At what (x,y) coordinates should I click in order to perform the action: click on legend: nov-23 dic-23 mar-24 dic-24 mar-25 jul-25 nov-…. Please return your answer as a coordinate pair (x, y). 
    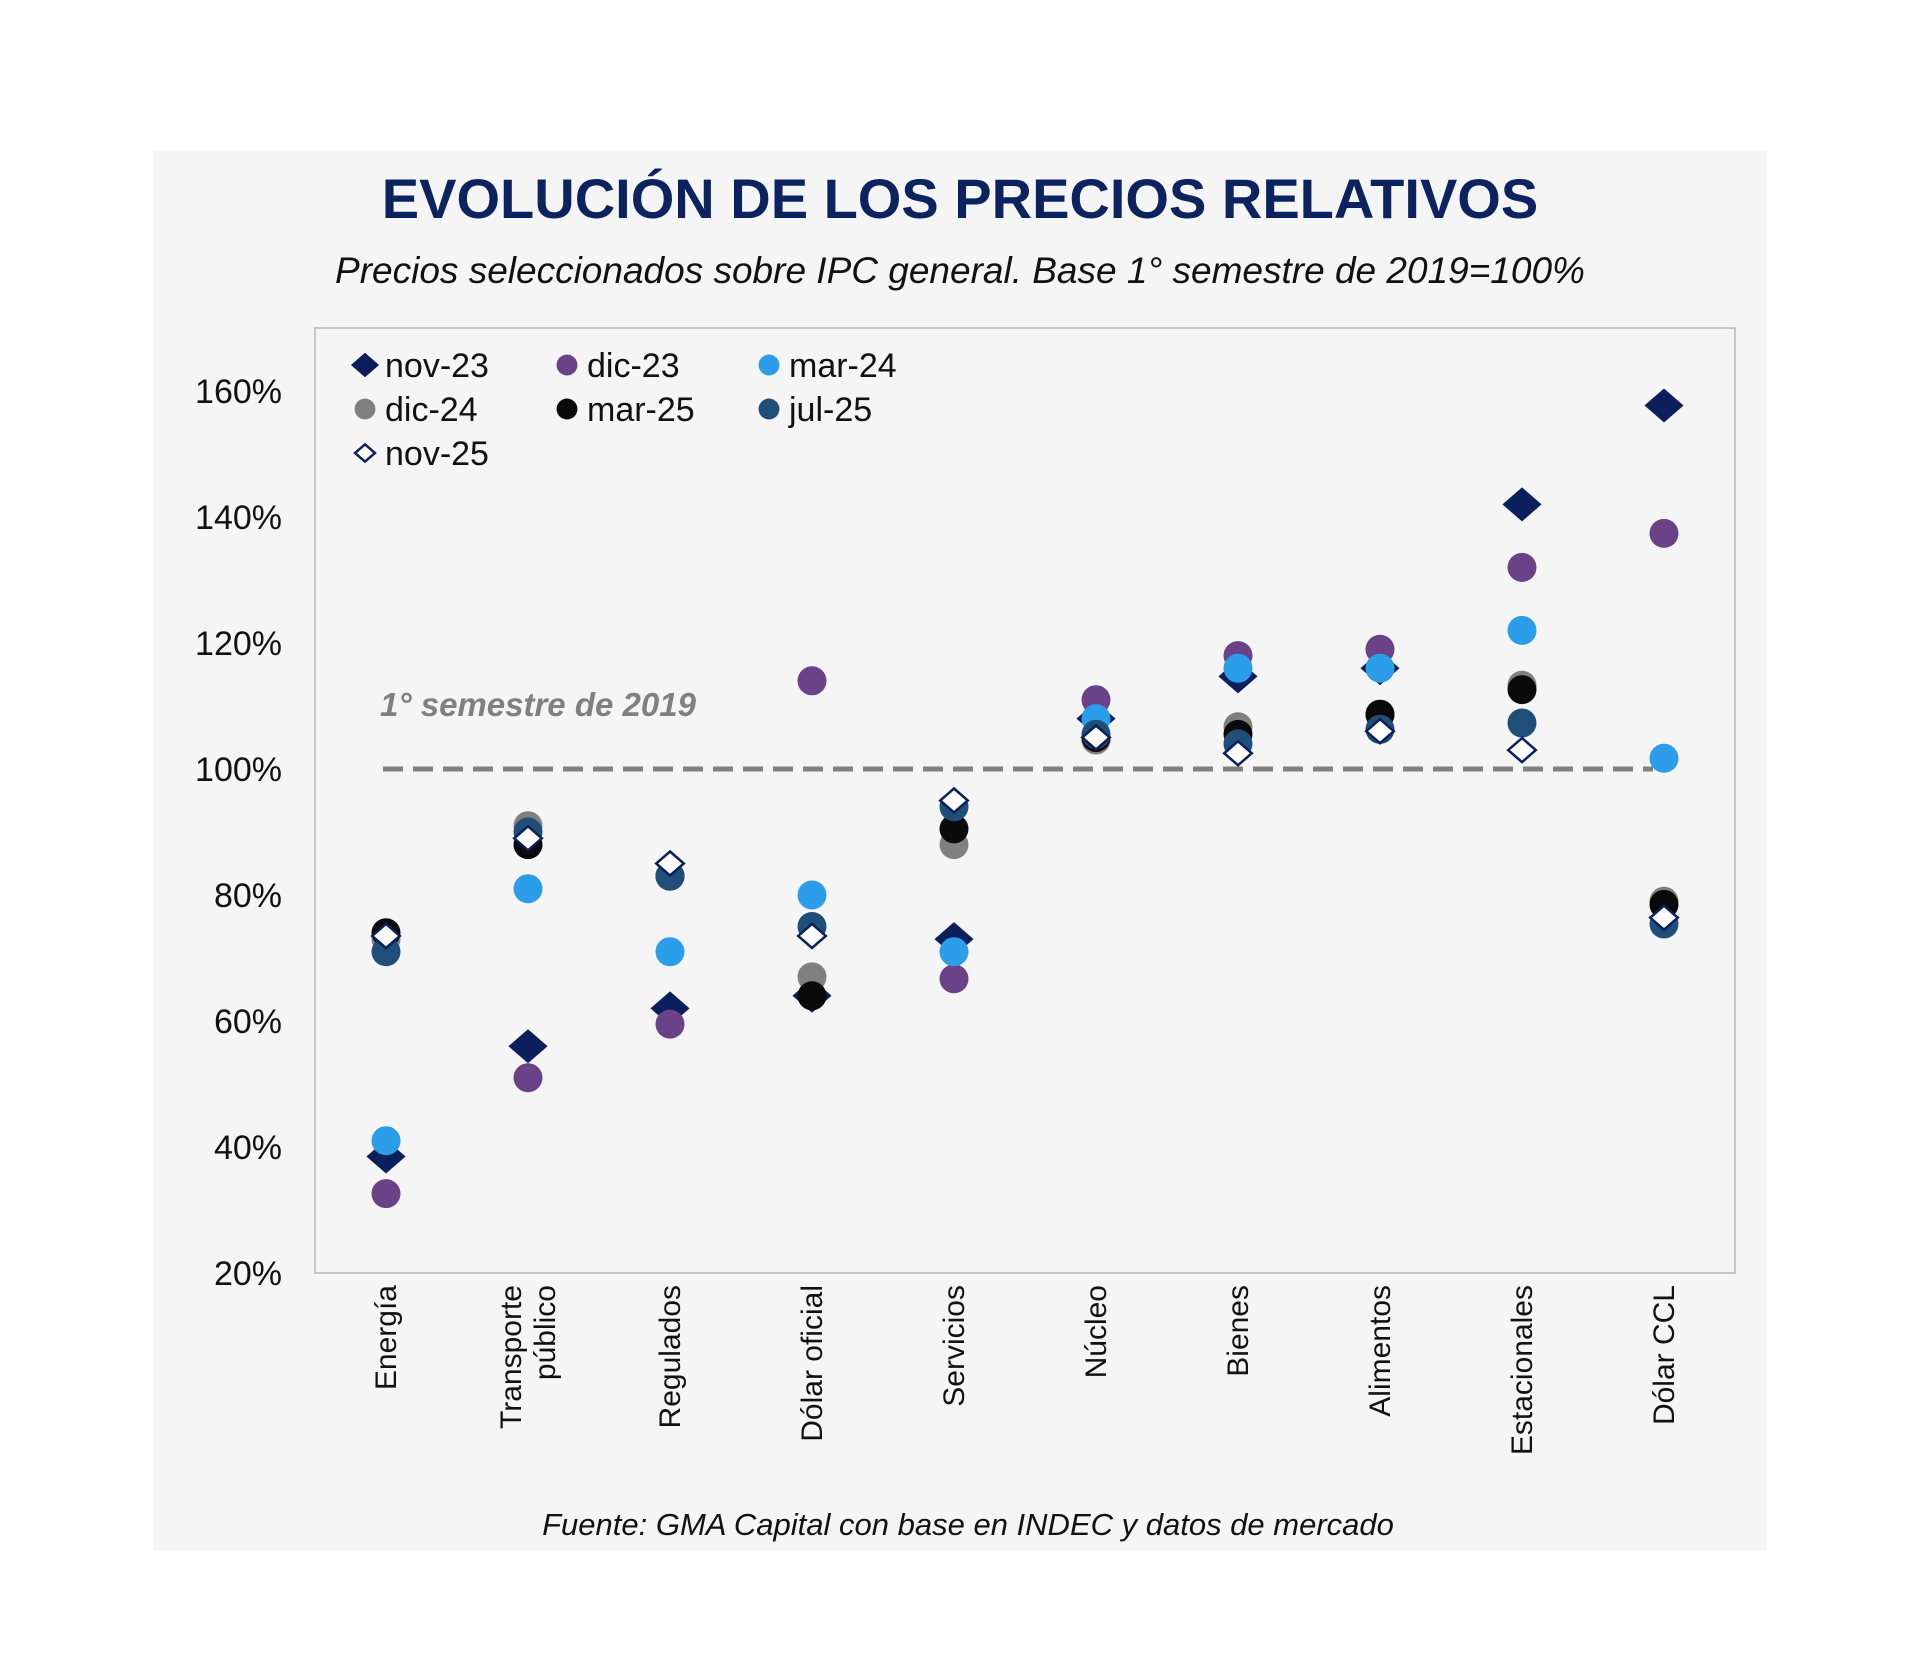
    Looking at the image, I should click on (623, 410).